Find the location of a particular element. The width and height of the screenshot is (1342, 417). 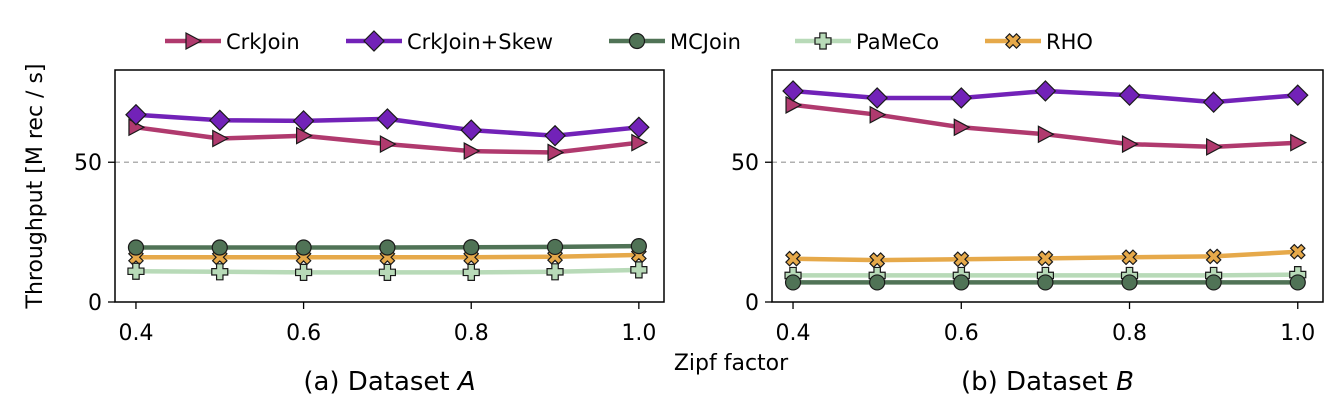

x-axis-label: Zipf factor is located at coordinates (731, 363).